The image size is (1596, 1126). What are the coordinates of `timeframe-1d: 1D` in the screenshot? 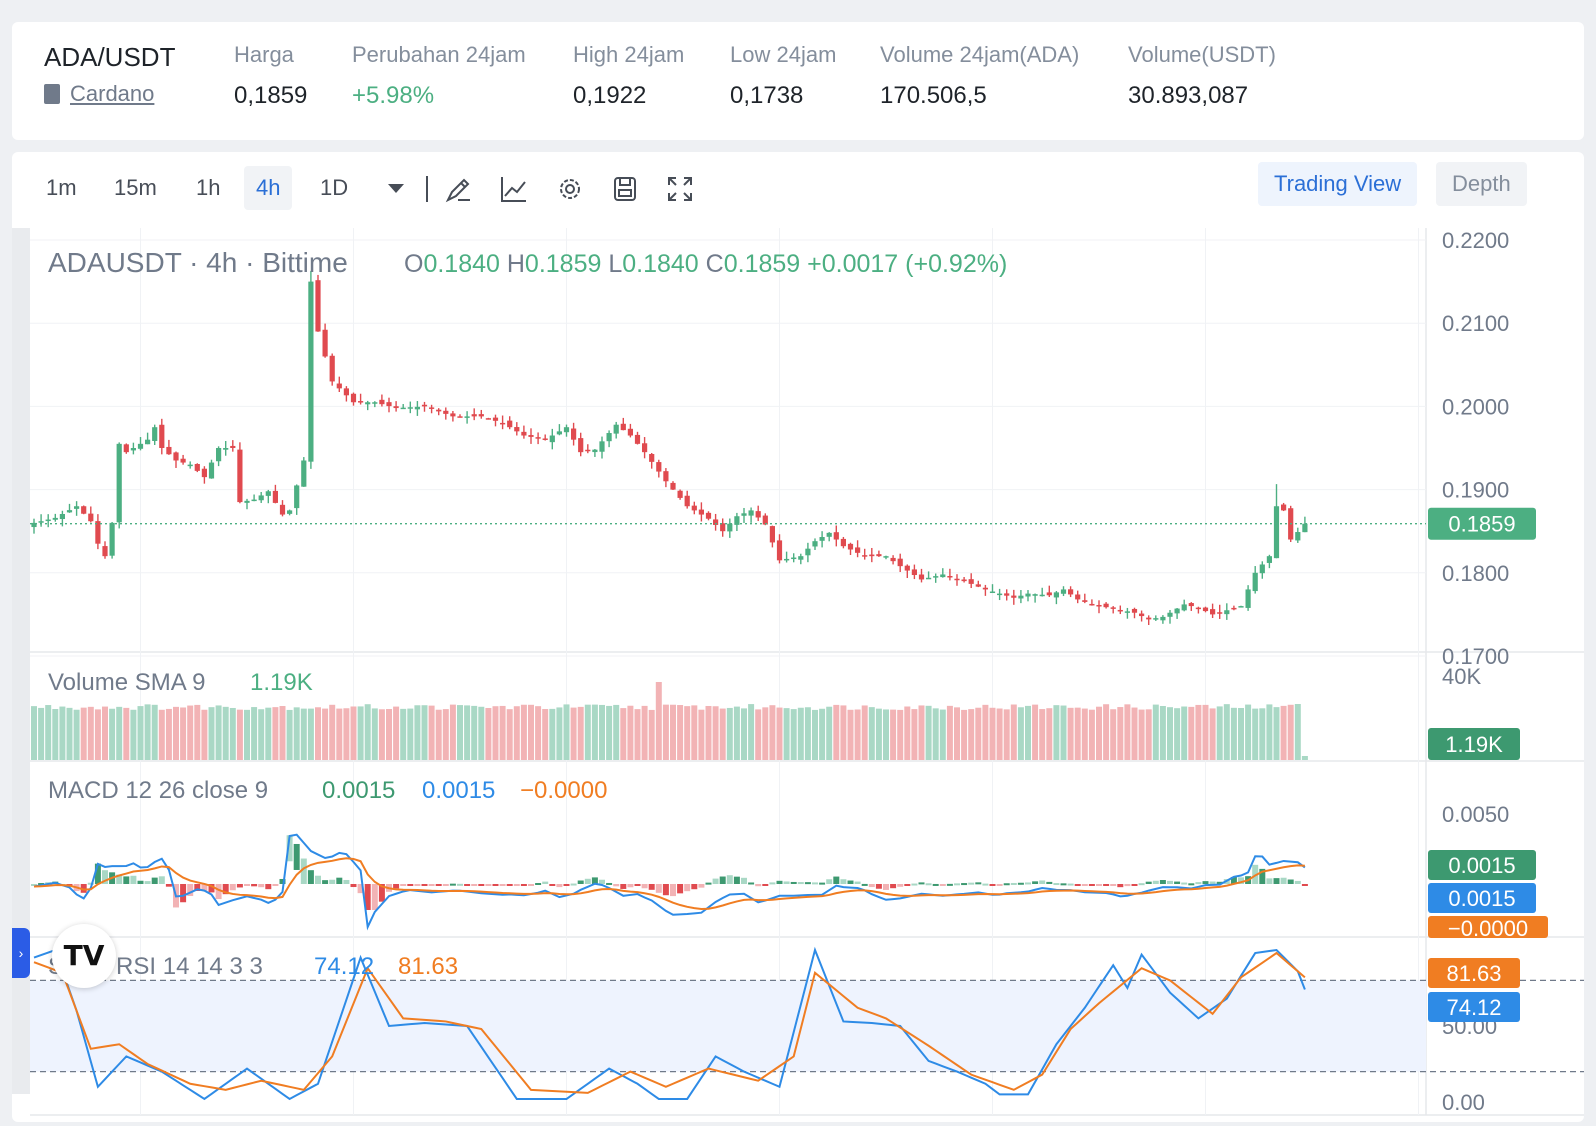 It's located at (334, 187).